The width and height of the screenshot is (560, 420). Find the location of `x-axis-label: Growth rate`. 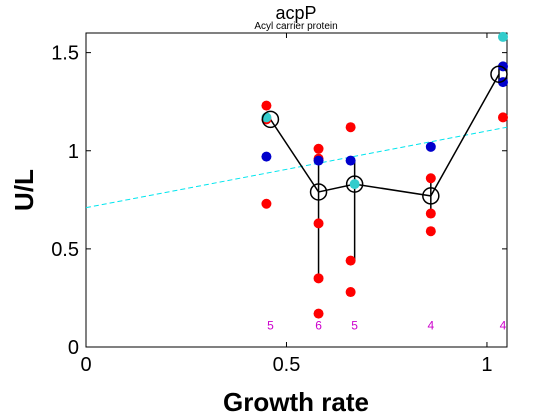

x-axis-label: Growth rate is located at coordinates (296, 402).